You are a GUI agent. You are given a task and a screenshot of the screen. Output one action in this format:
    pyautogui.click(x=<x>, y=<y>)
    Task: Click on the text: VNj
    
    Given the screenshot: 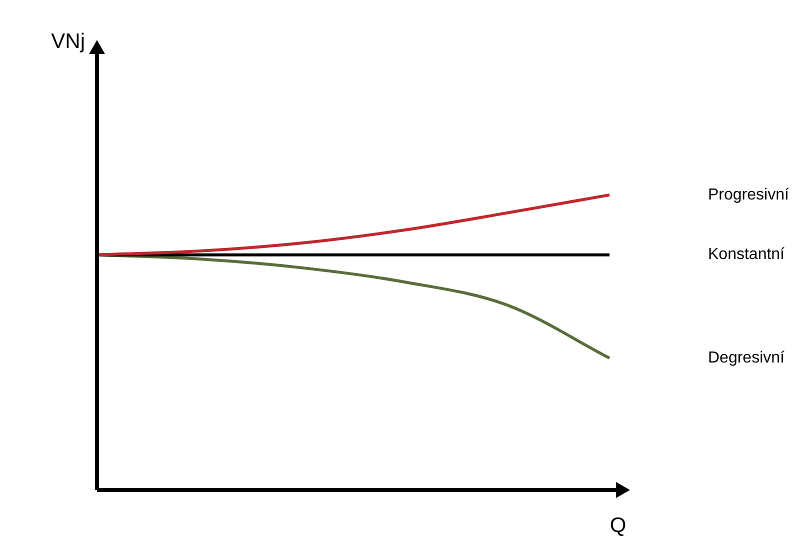 What is the action you would take?
    pyautogui.click(x=68, y=41)
    